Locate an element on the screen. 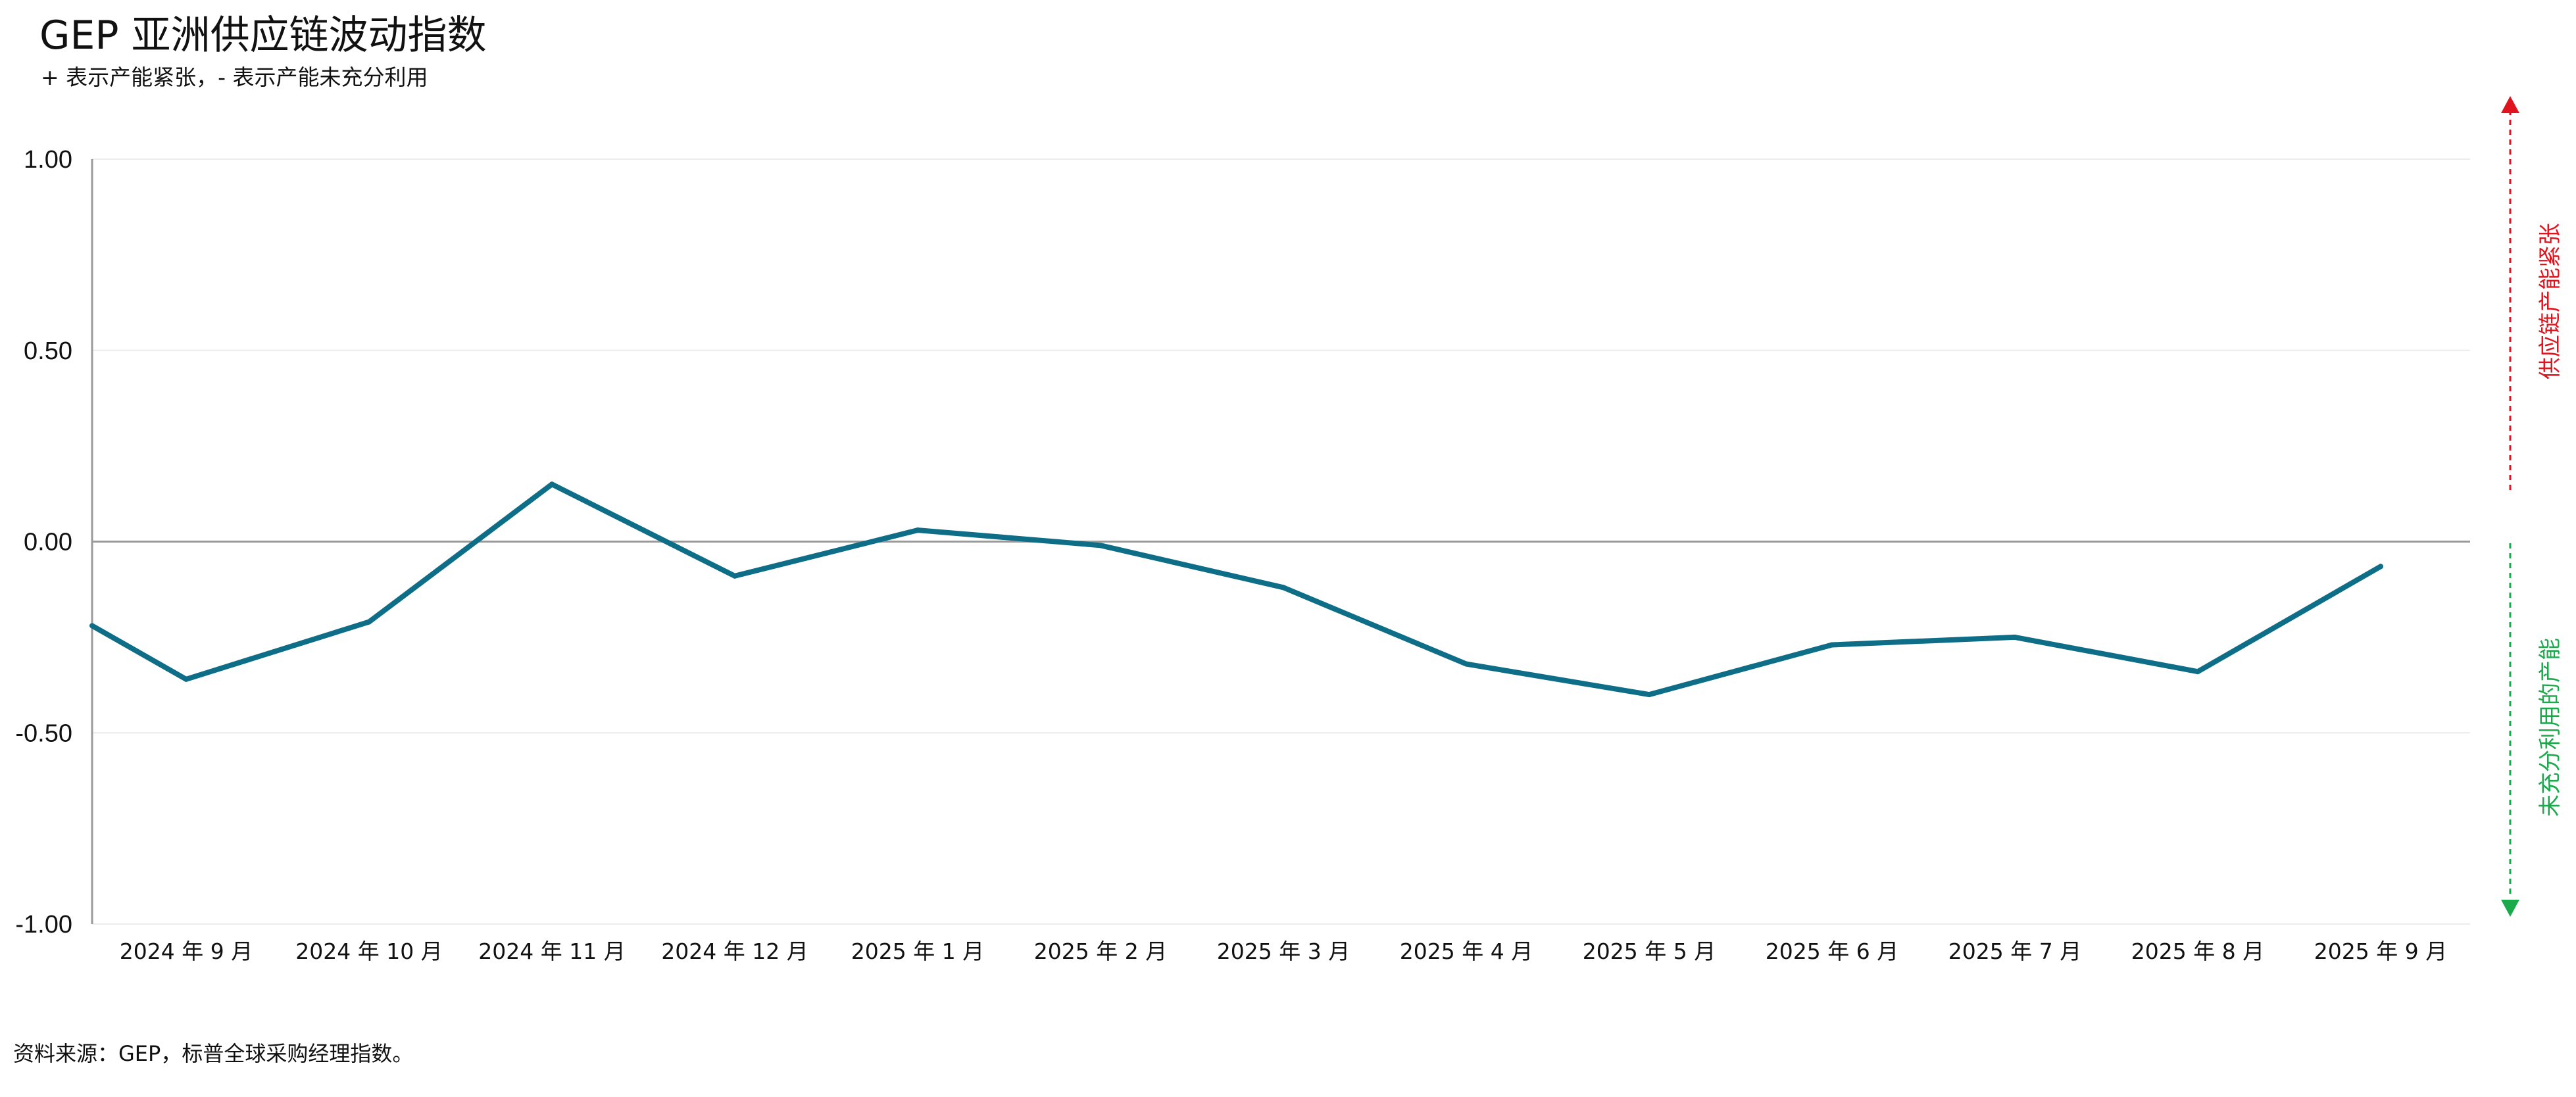 The width and height of the screenshot is (2576, 1097). chart-subtitle: + 表示产能紧张，- 表示产能未充分利用 is located at coordinates (234, 77).